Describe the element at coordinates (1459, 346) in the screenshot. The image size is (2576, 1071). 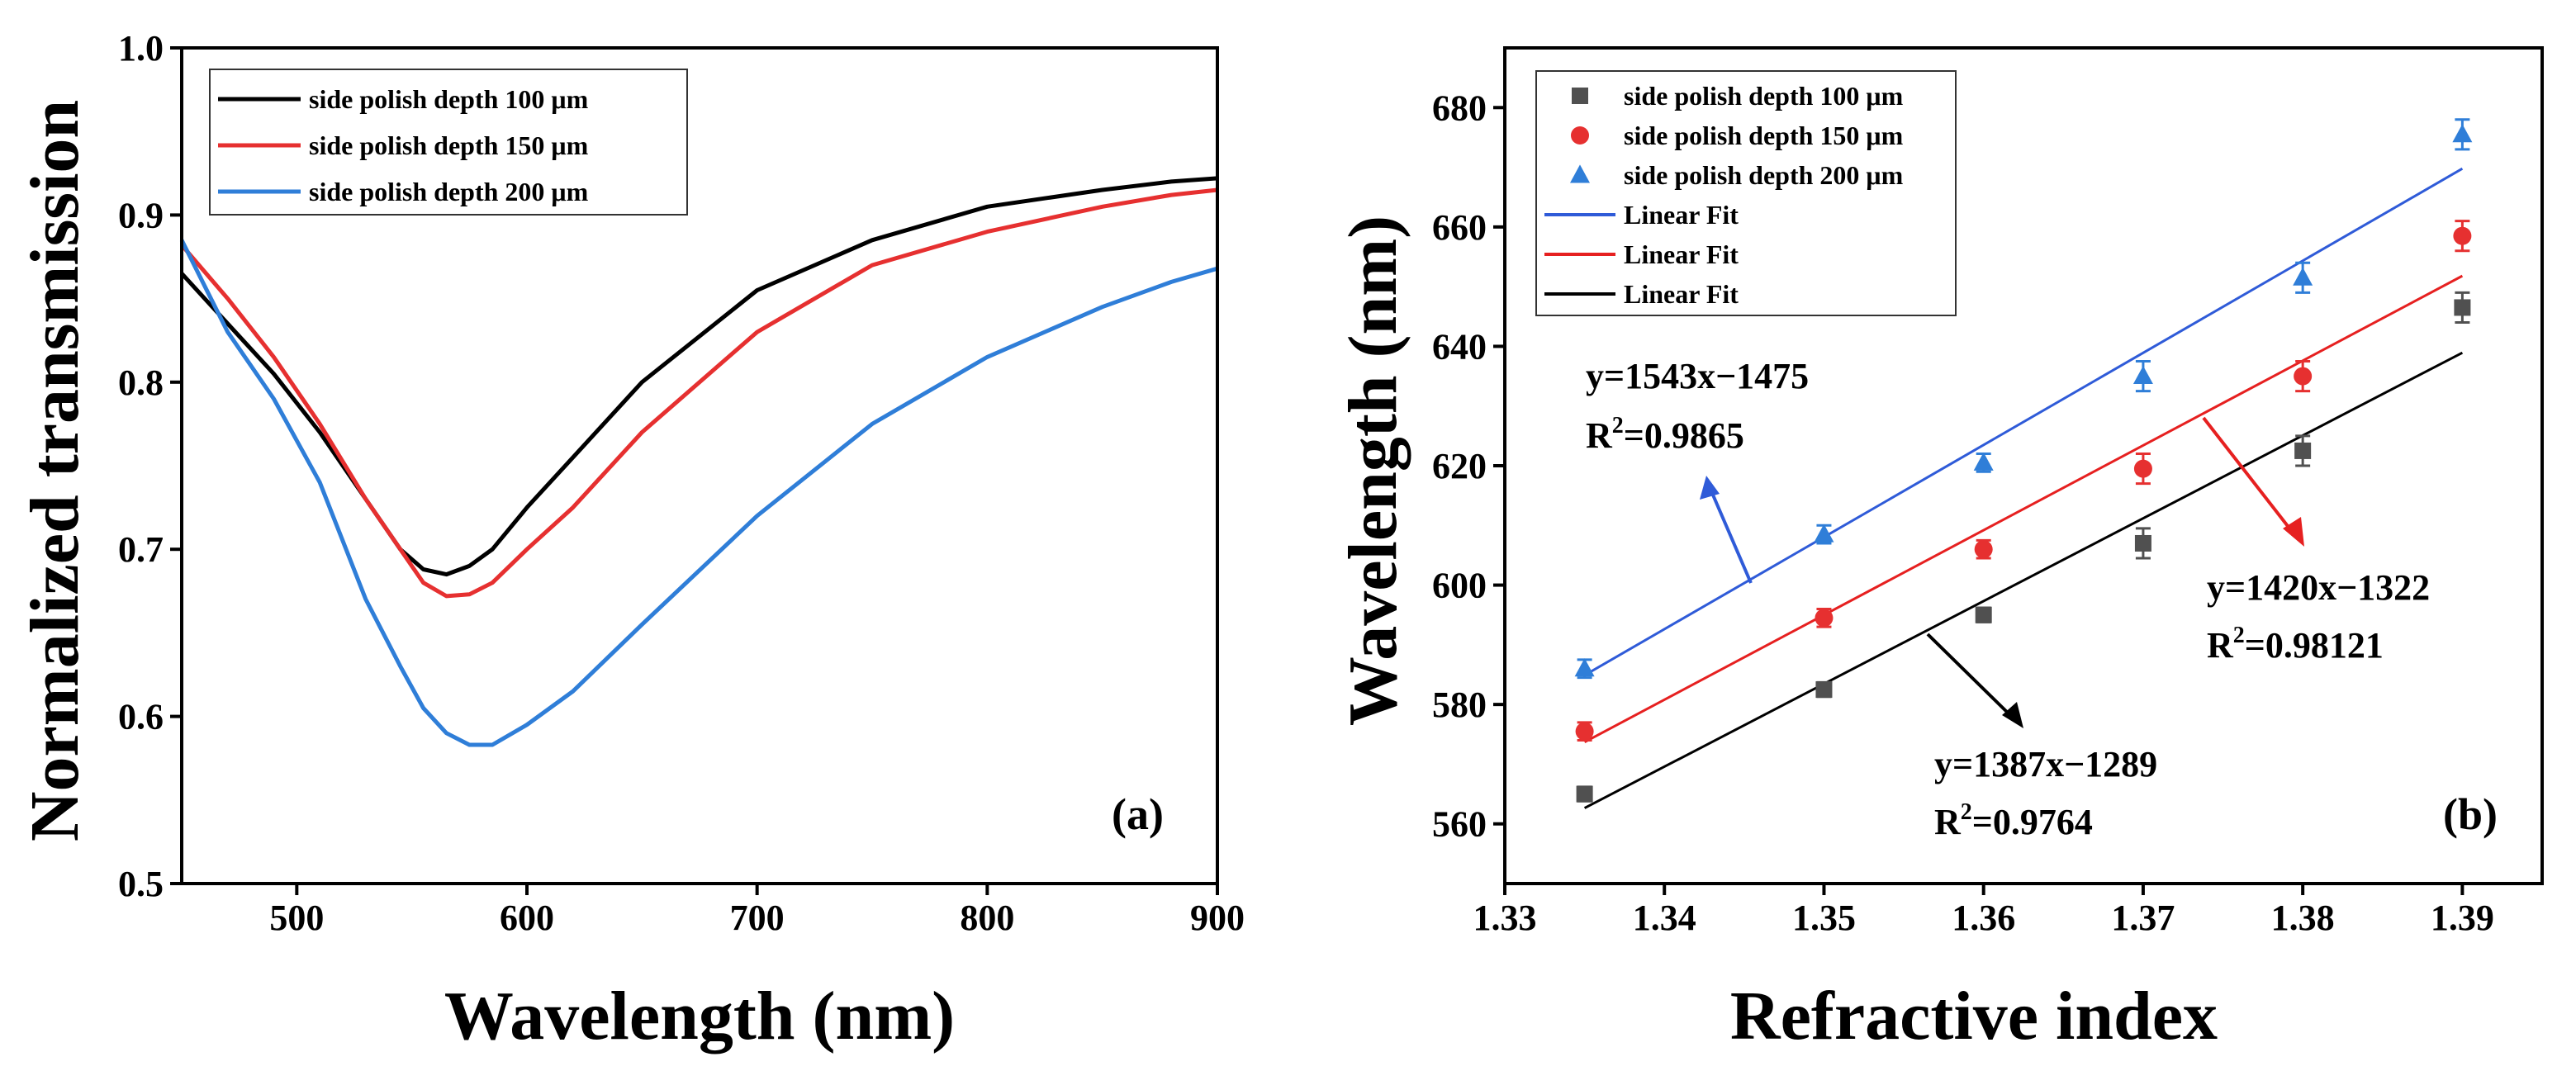
I see `y-tick-label: 640` at that location.